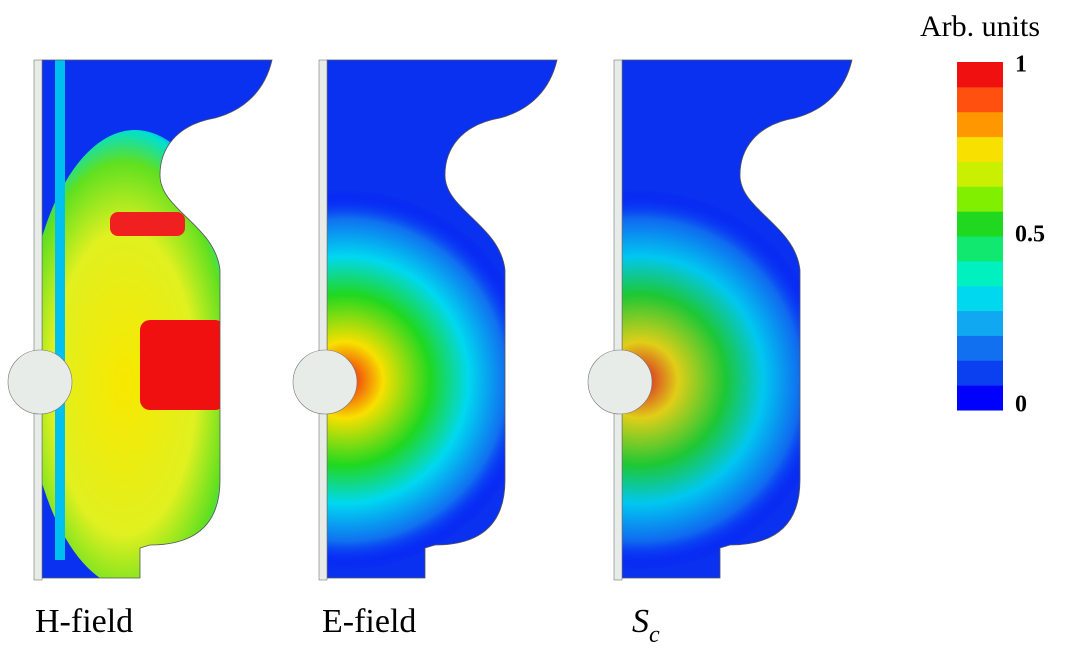 The width and height of the screenshot is (1071, 656). What do you see at coordinates (1021, 405) in the screenshot?
I see `colorbar-tick-label: 0` at bounding box center [1021, 405].